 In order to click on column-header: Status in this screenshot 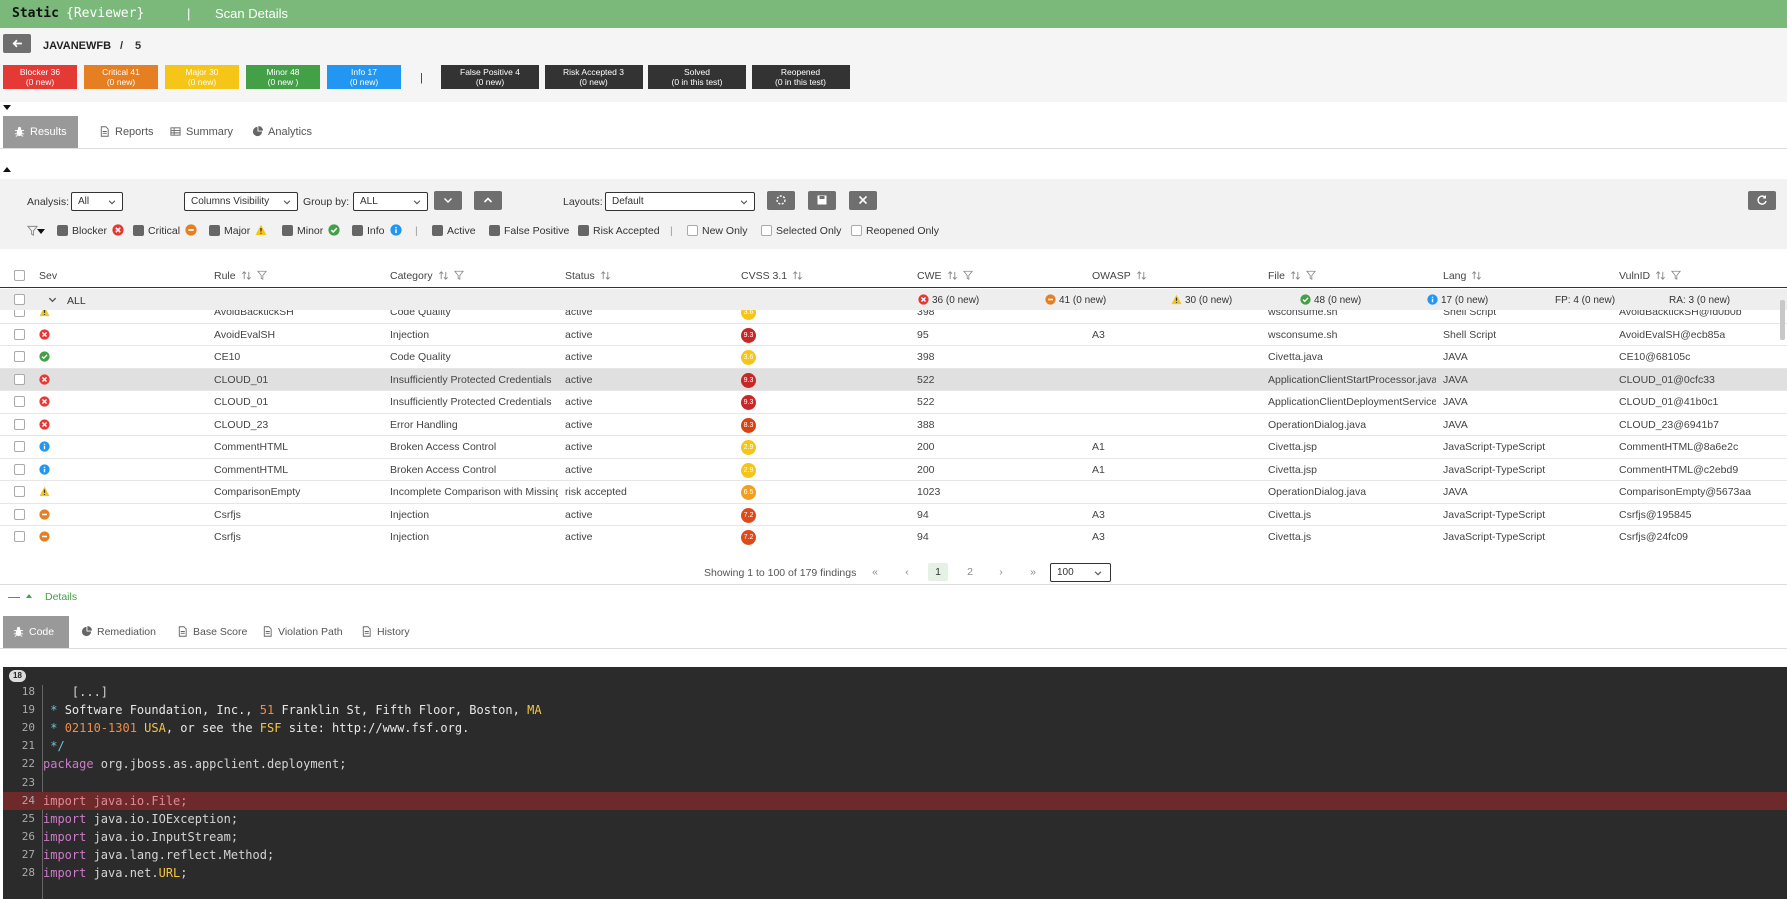, I will do `click(580, 276)`.